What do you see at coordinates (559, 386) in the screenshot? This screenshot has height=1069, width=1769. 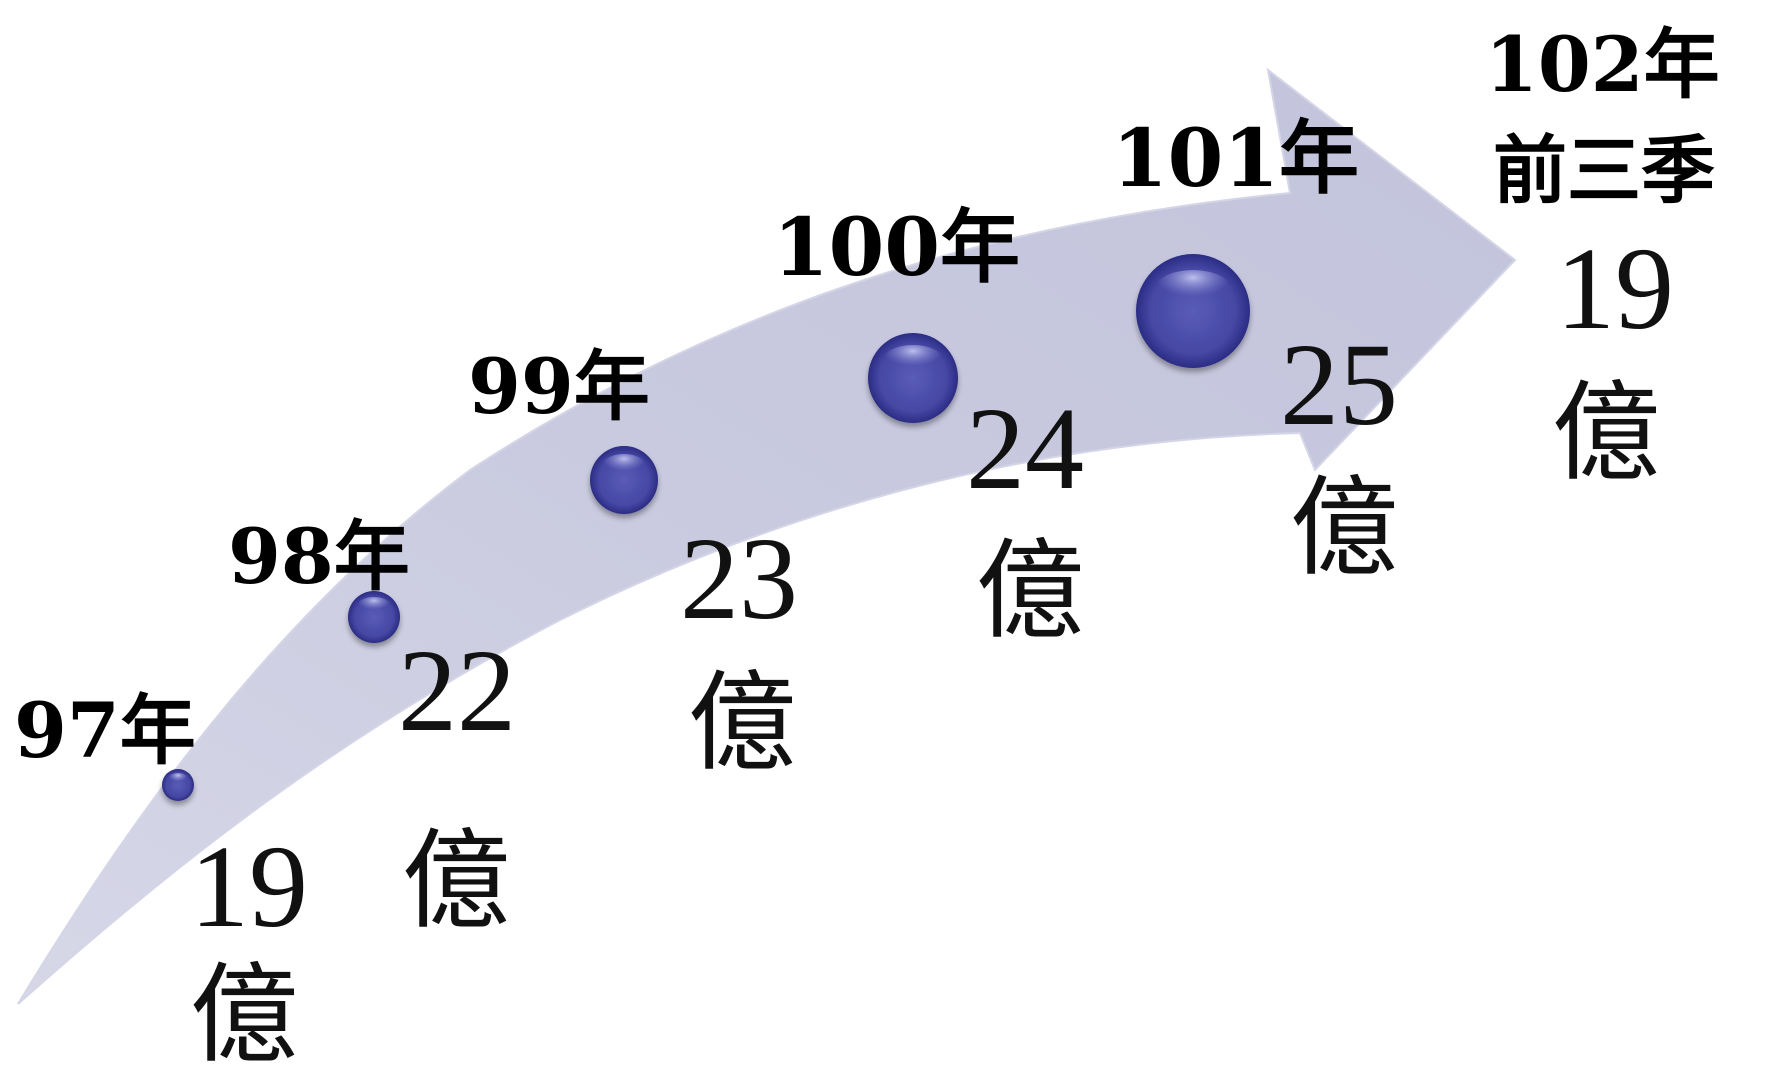 I see `year-label-99: 99年` at bounding box center [559, 386].